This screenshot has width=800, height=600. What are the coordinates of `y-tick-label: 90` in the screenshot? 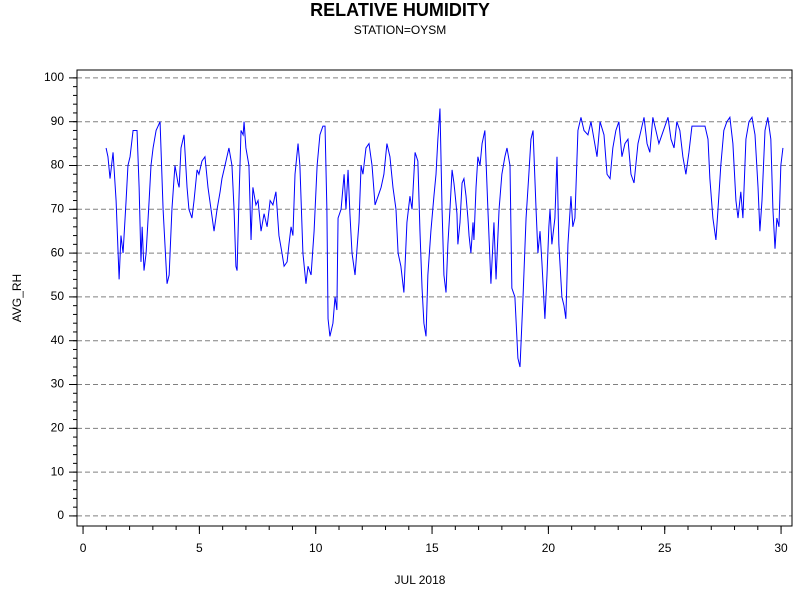 It's located at (58, 121).